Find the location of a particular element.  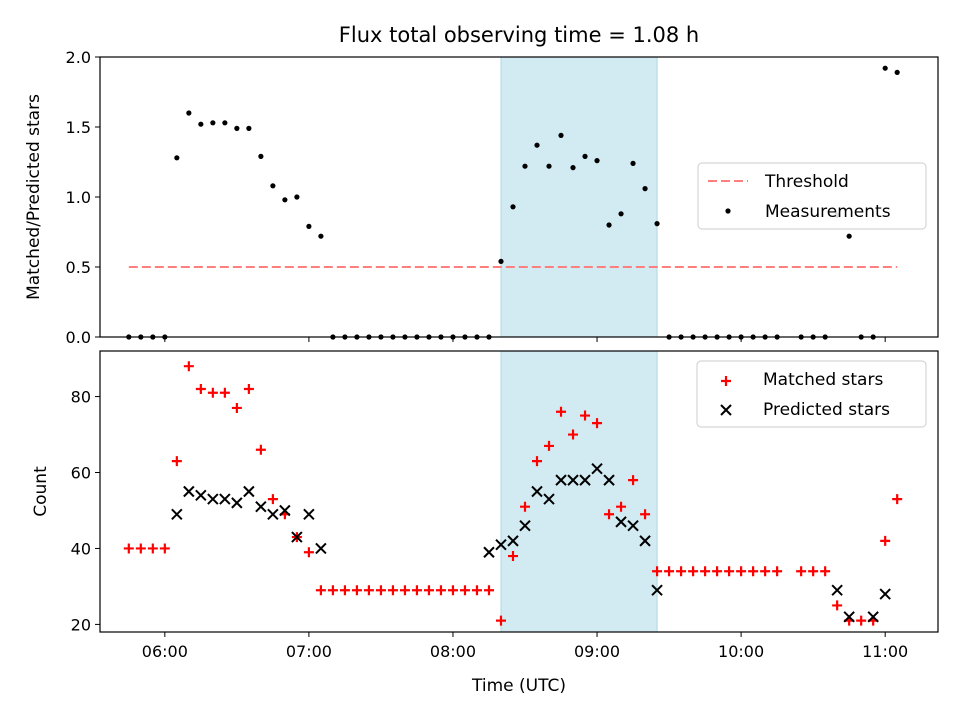

legend-threshold-label: Threshold is located at coordinates (806, 182).